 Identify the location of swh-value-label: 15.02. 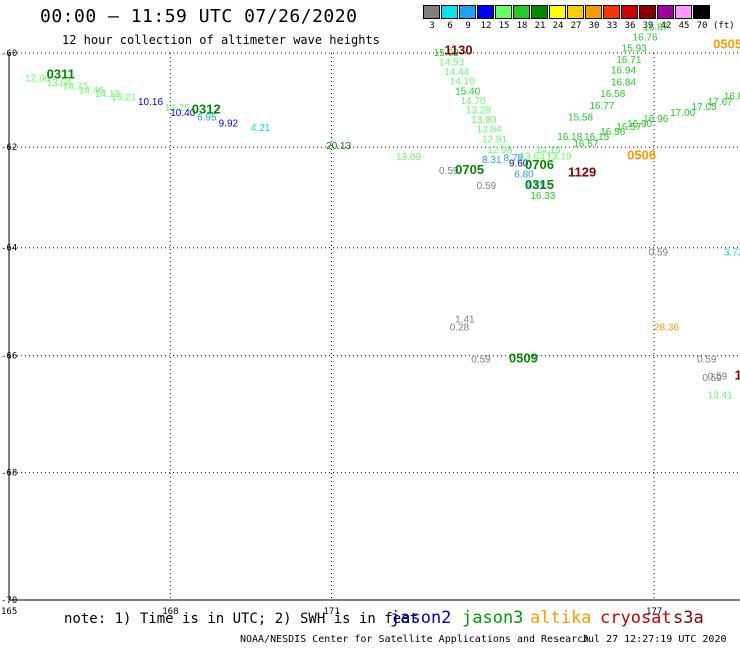
(446, 53).